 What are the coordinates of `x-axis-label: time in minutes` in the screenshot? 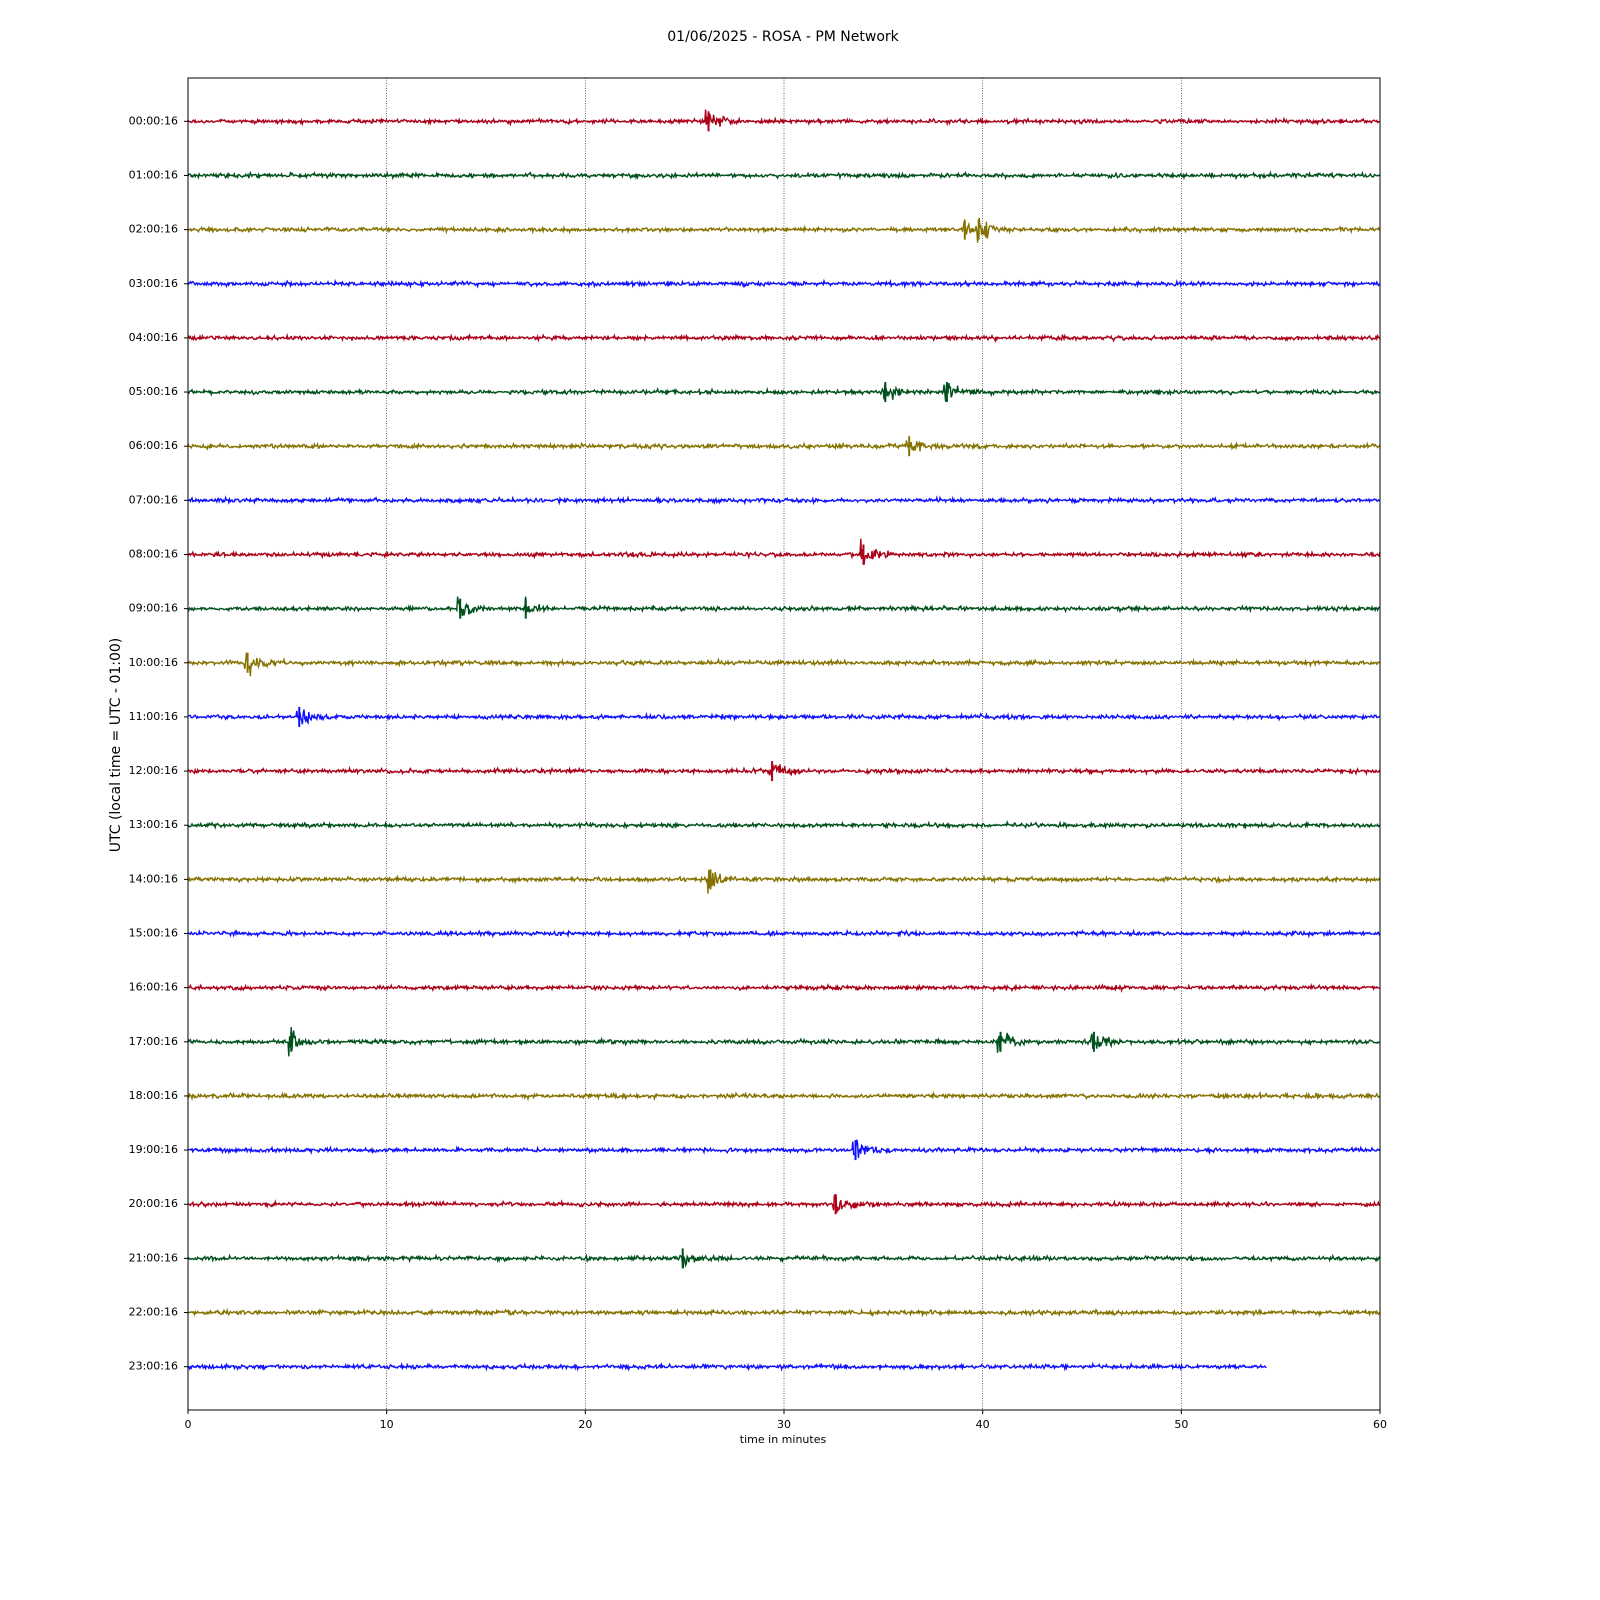 It's located at (783, 1439).